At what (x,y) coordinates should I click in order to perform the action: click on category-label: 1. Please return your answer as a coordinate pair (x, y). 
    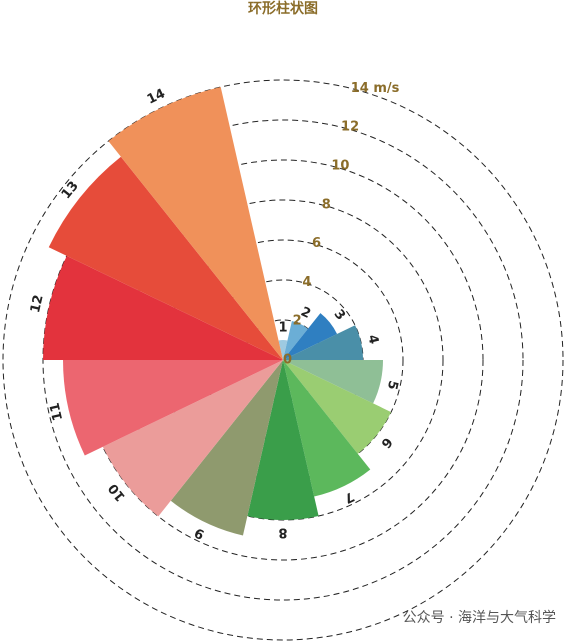
    Looking at the image, I should click on (282, 328).